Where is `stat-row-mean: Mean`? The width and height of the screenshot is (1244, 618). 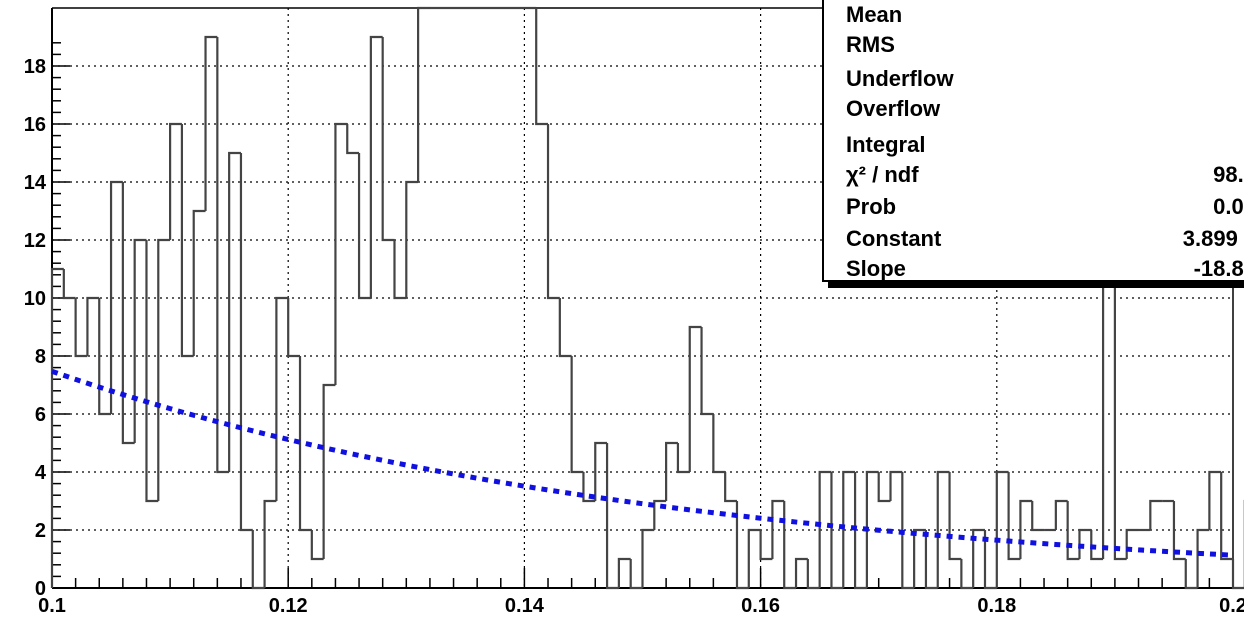
stat-row-mean: Mean is located at coordinates (1045, 17).